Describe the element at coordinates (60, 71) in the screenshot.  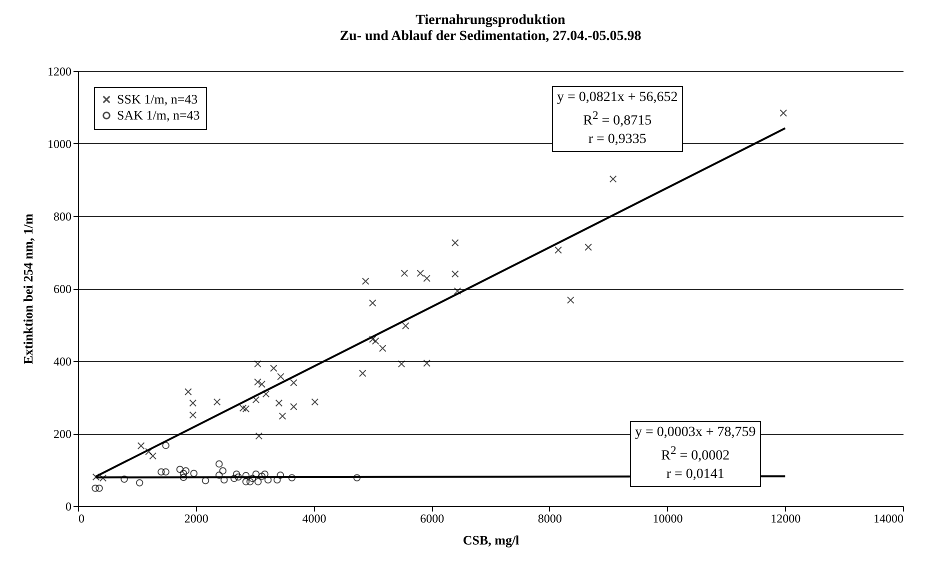
I see `y-tick-label: 1200` at that location.